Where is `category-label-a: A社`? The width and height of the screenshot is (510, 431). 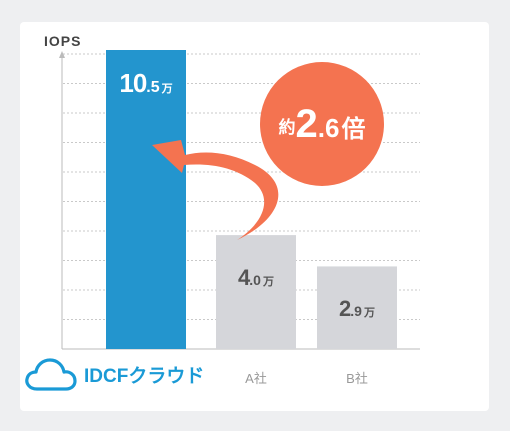 category-label-a: A社 is located at coordinates (256, 378).